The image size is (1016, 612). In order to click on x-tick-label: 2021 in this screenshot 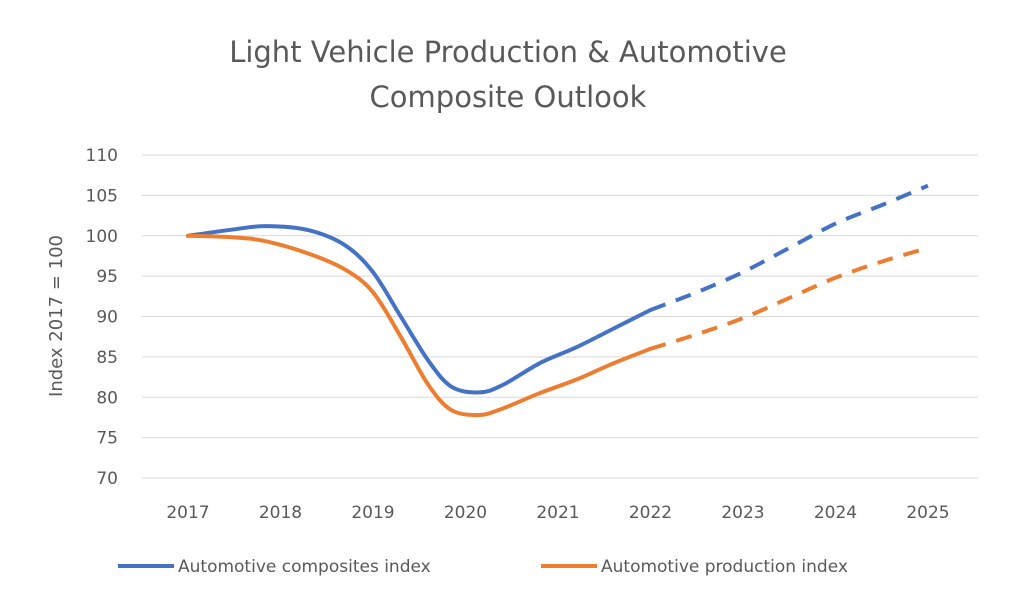, I will do `click(557, 513)`.